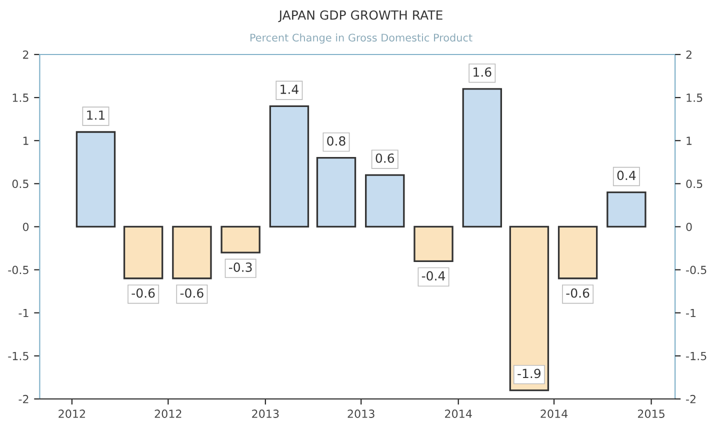 The height and width of the screenshot is (436, 722). I want to click on y2-tick-label: -2, so click(691, 399).